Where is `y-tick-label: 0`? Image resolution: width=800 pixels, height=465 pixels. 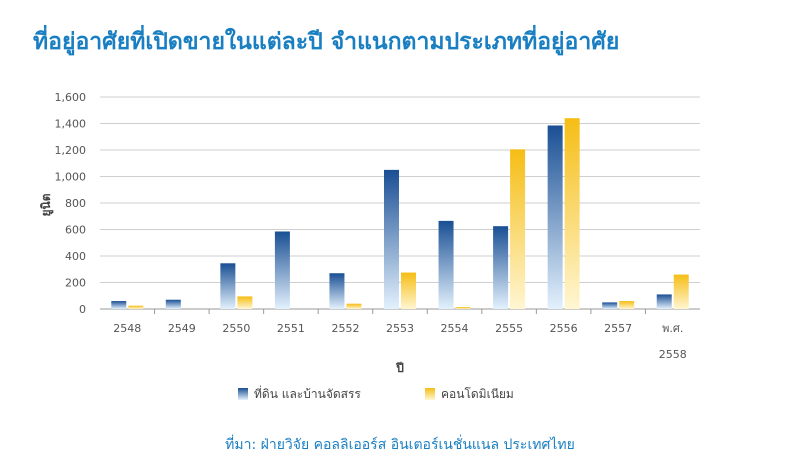
y-tick-label: 0 is located at coordinates (82, 309).